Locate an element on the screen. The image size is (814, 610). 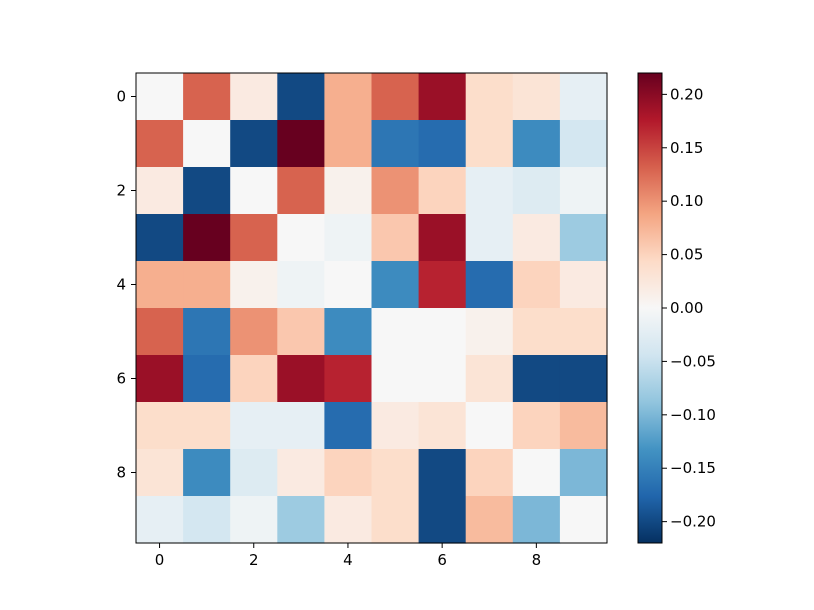
x-tick-label-3: 6 is located at coordinates (442, 560).